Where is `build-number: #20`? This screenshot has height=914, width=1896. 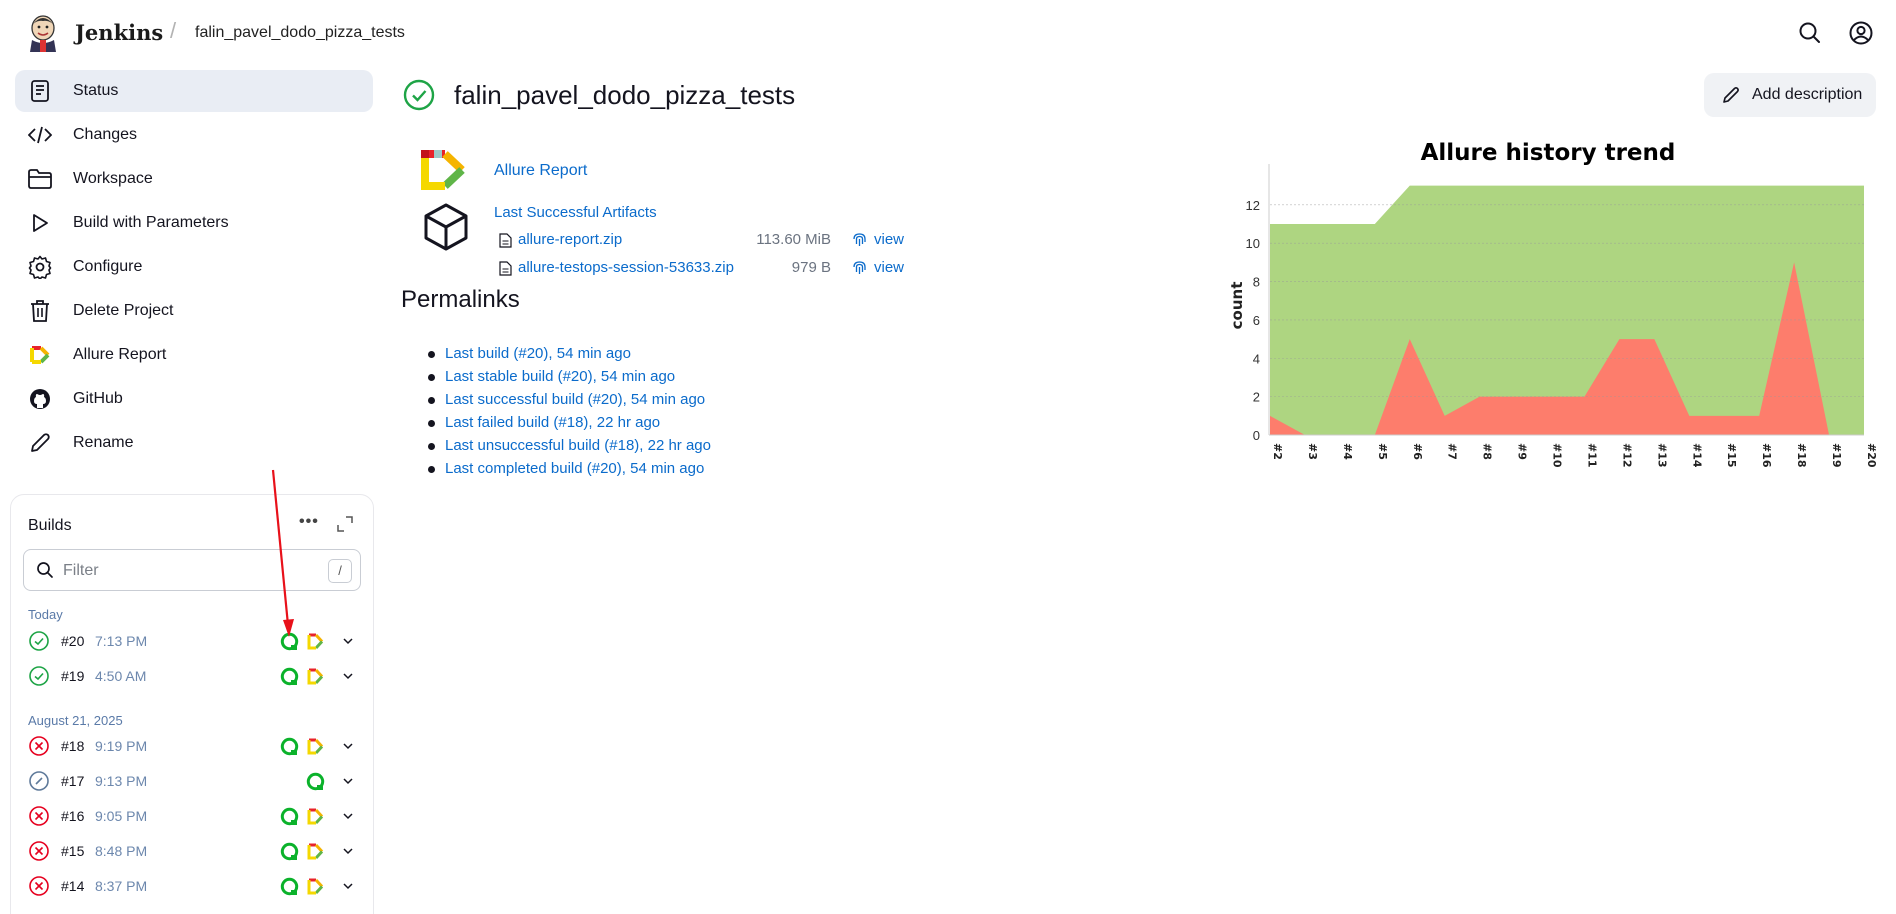
build-number: #20 is located at coordinates (73, 641).